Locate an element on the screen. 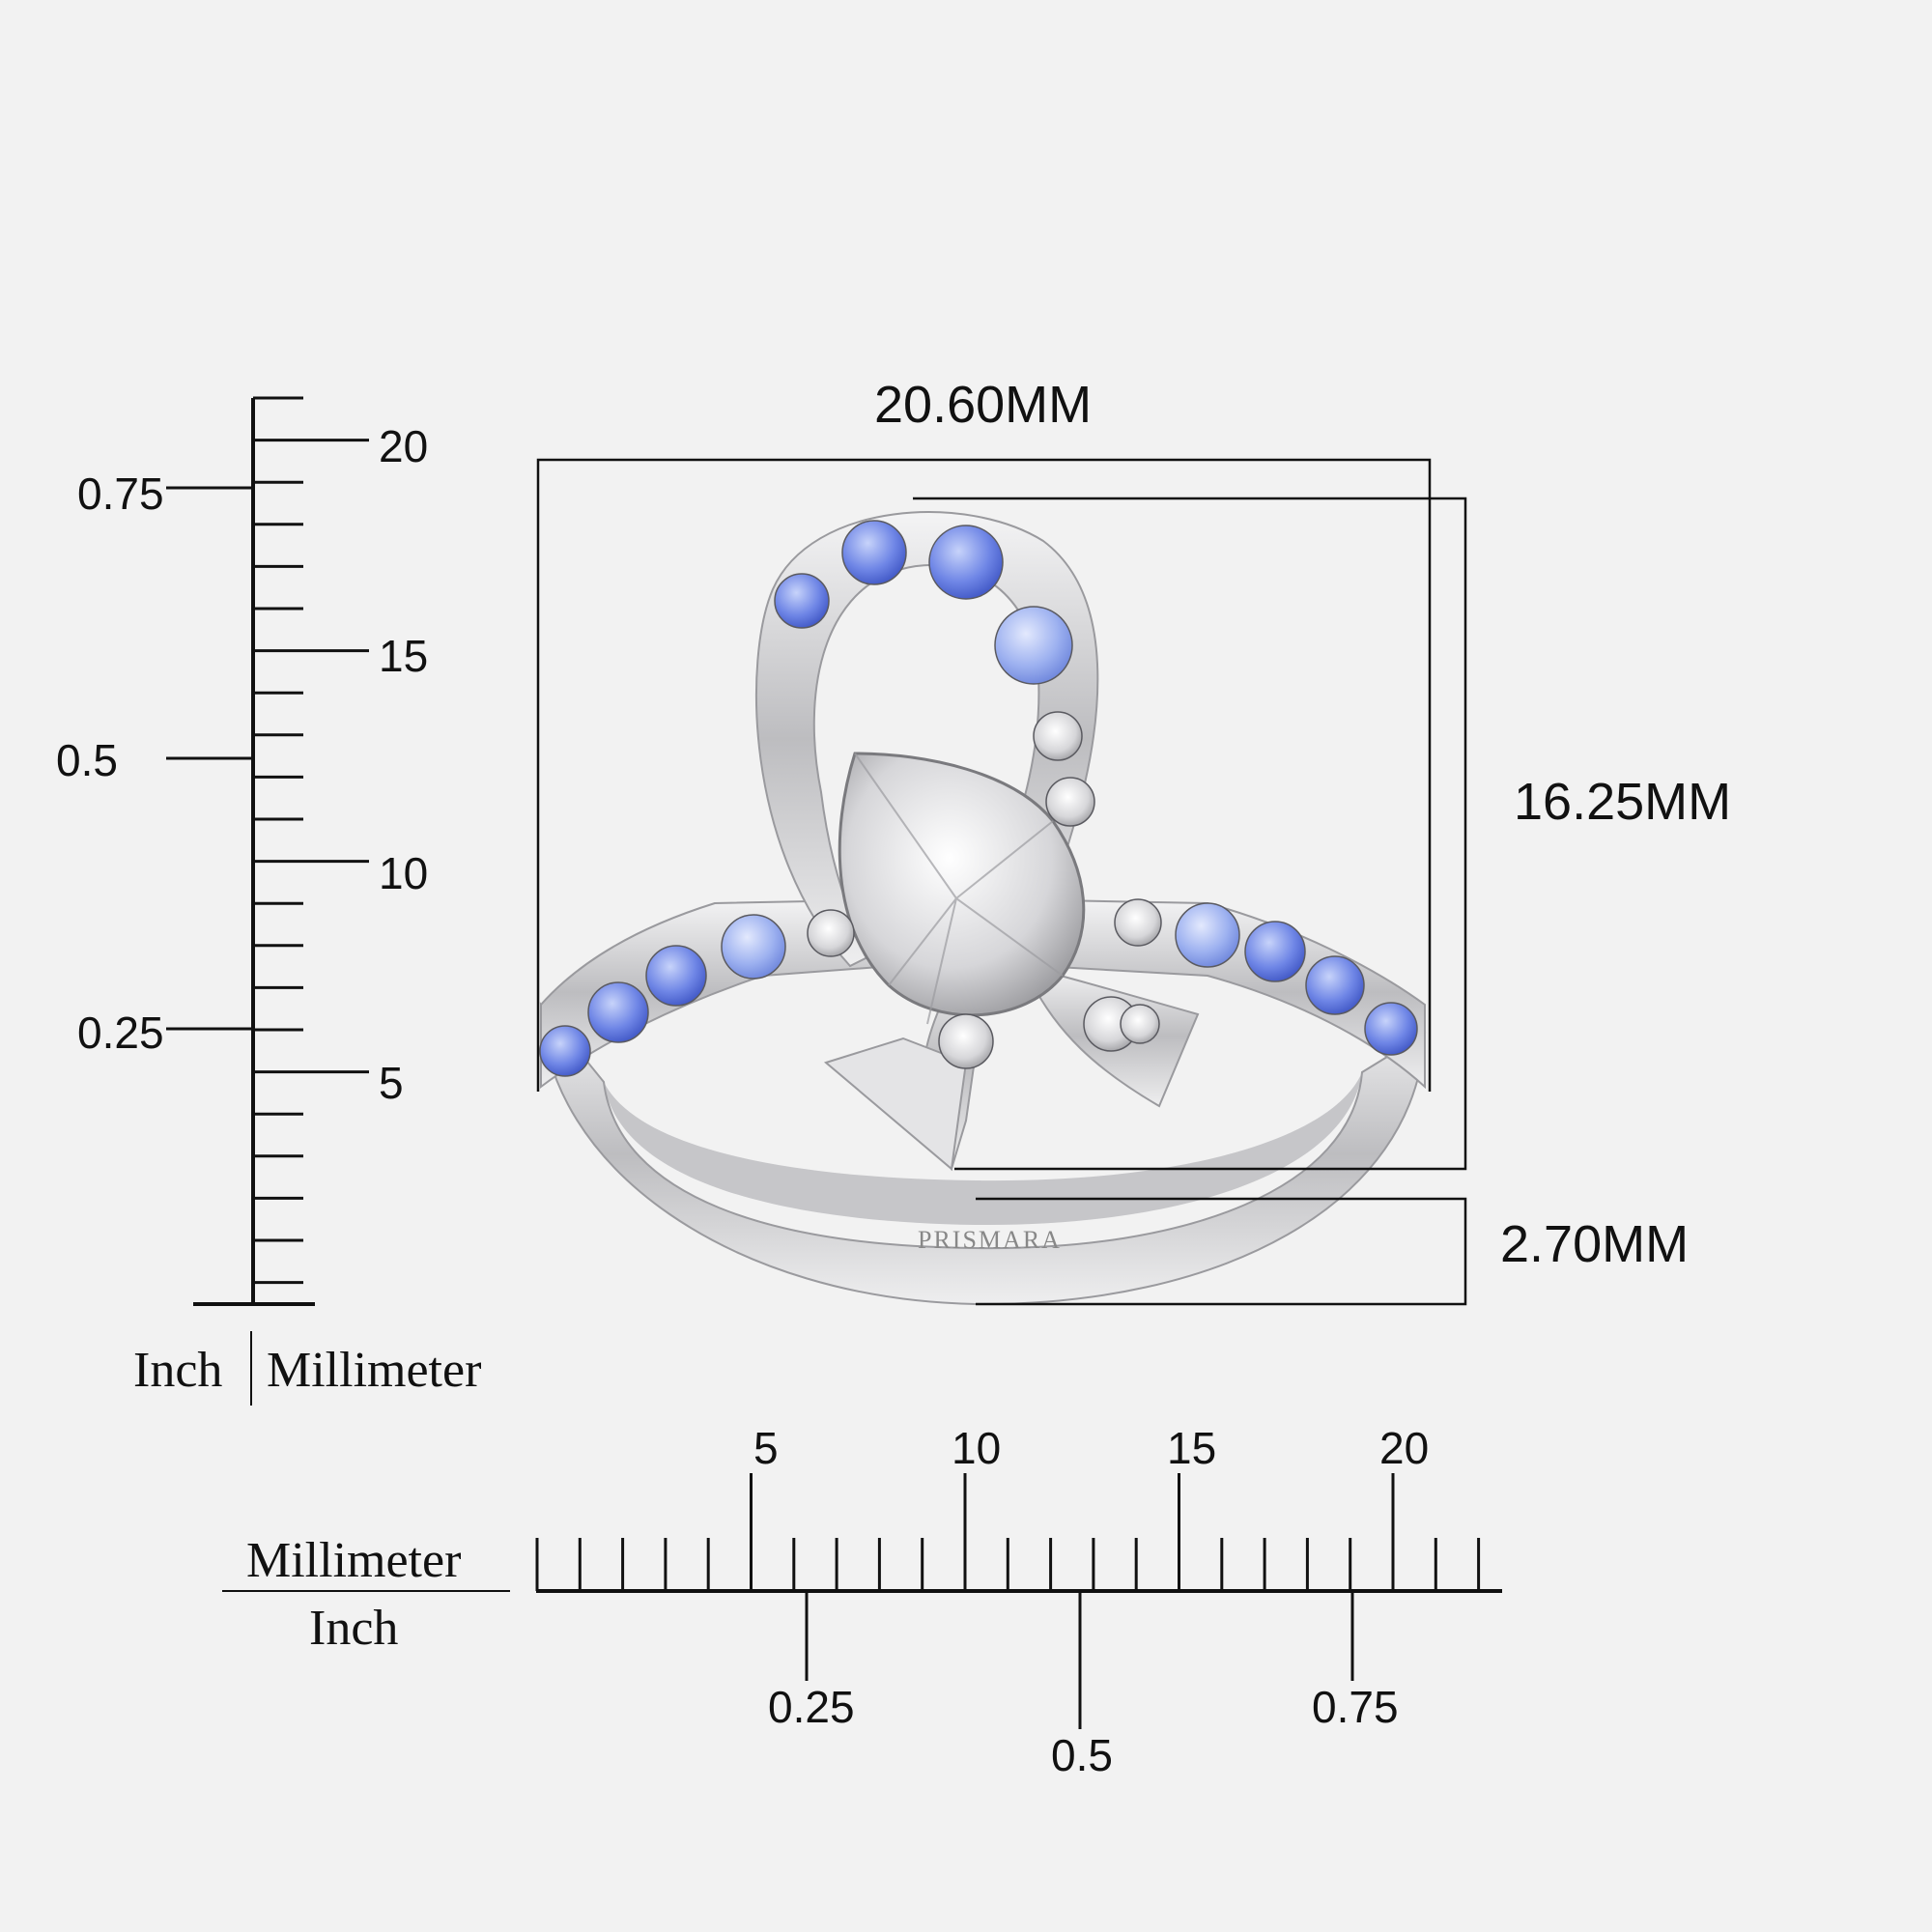 The height and width of the screenshot is (1932, 1932). horizontal-ruler: 5 10 15 20 0.25 0.5 0.75 Millimeter Inch is located at coordinates (862, 1601).